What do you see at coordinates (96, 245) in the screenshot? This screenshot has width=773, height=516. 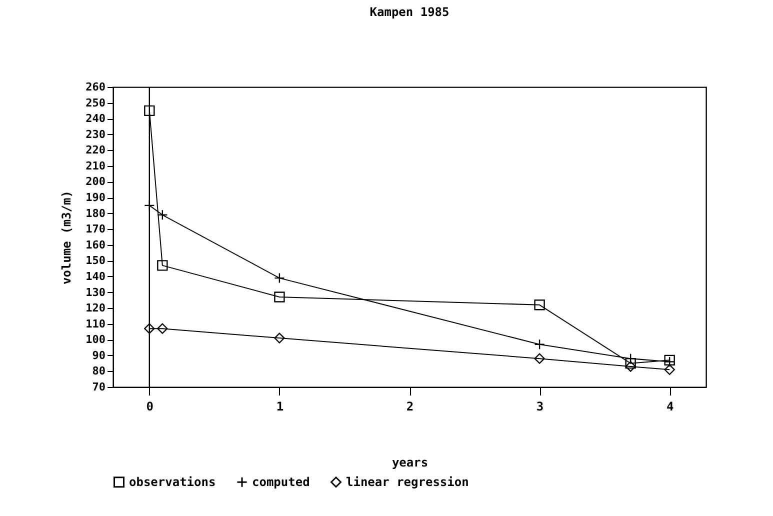 I see `y-tick-label: 160` at bounding box center [96, 245].